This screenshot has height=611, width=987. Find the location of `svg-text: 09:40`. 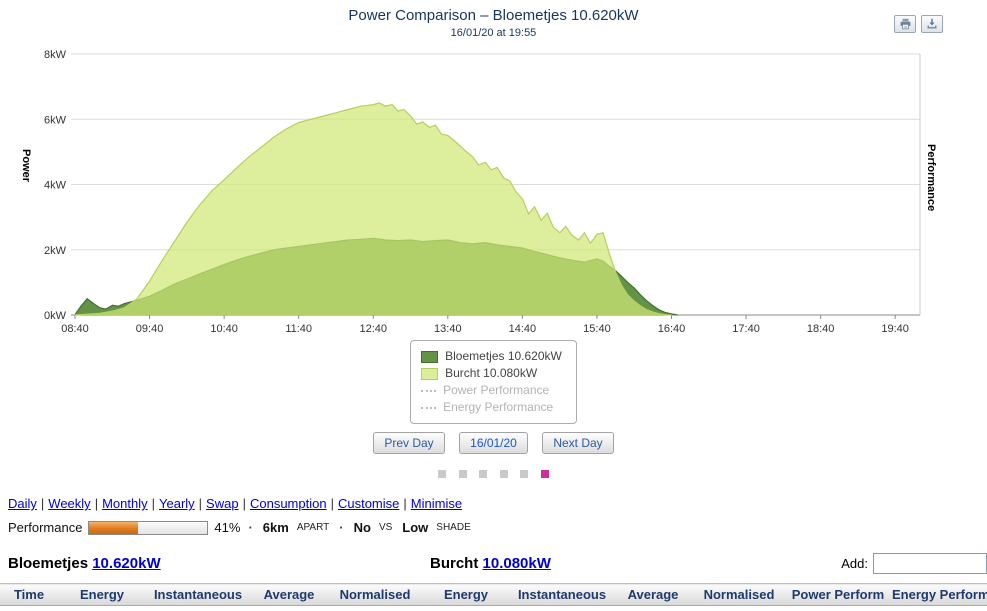

svg-text: 09:40 is located at coordinates (150, 329).